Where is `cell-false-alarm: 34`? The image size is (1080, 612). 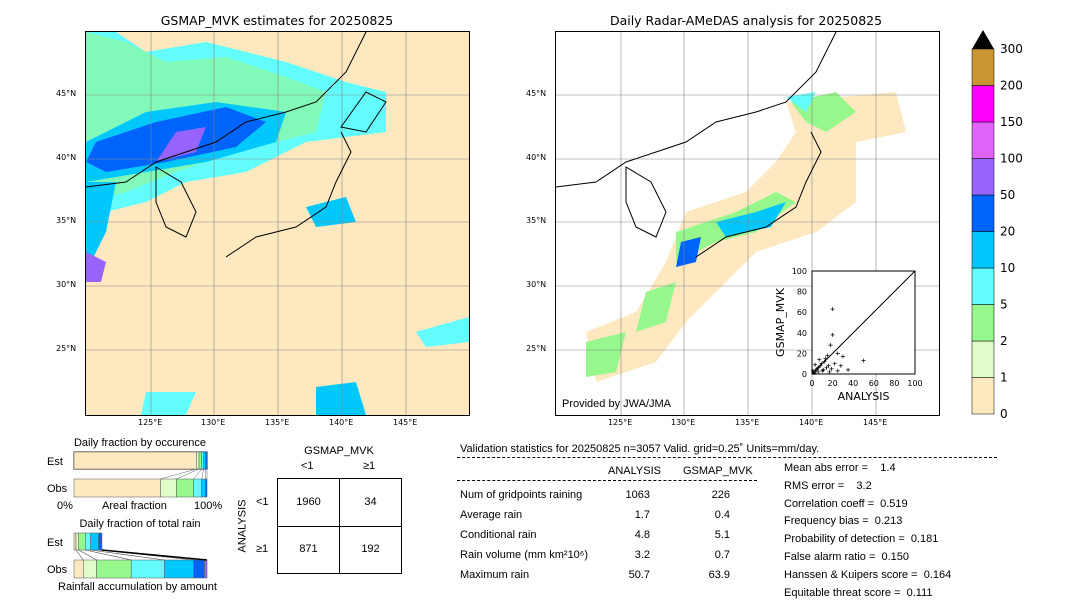
cell-false-alarm: 34 is located at coordinates (370, 502).